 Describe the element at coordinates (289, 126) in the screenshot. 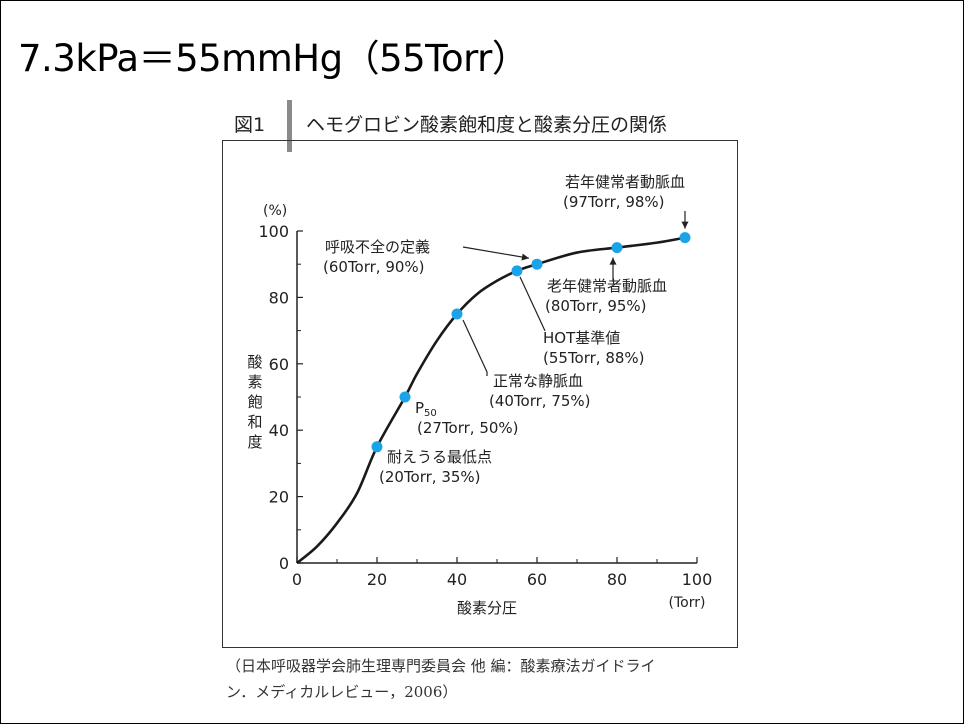

I see `figure-label-divider` at that location.